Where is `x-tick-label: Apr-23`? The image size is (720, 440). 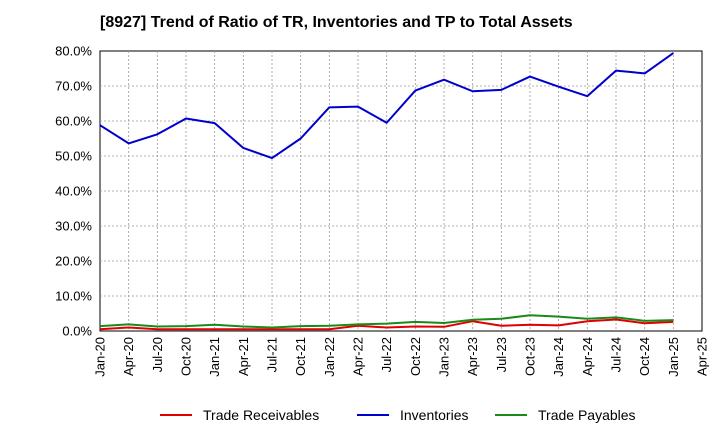
x-tick-label: Apr-23 is located at coordinates (472, 356).